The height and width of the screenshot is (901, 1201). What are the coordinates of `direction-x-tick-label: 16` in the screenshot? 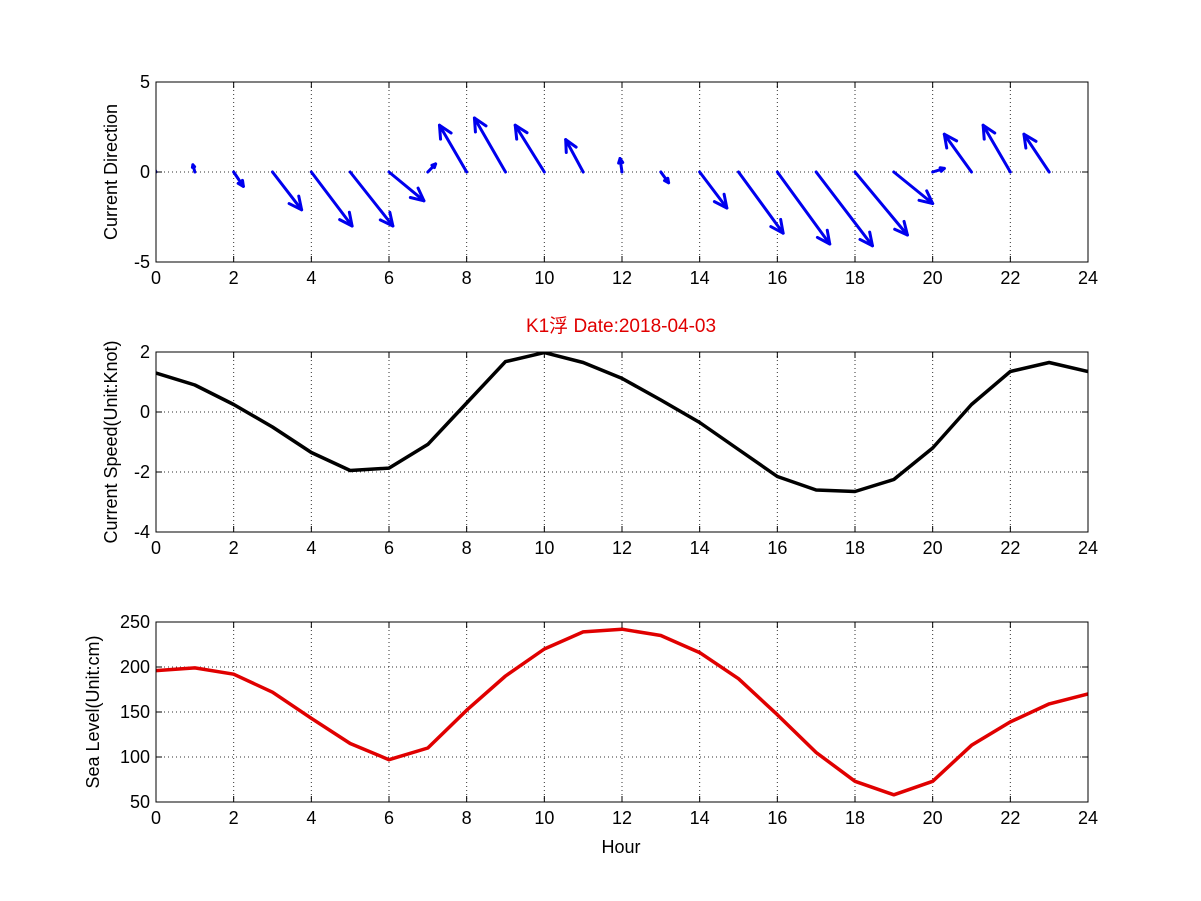 It's located at (777, 278).